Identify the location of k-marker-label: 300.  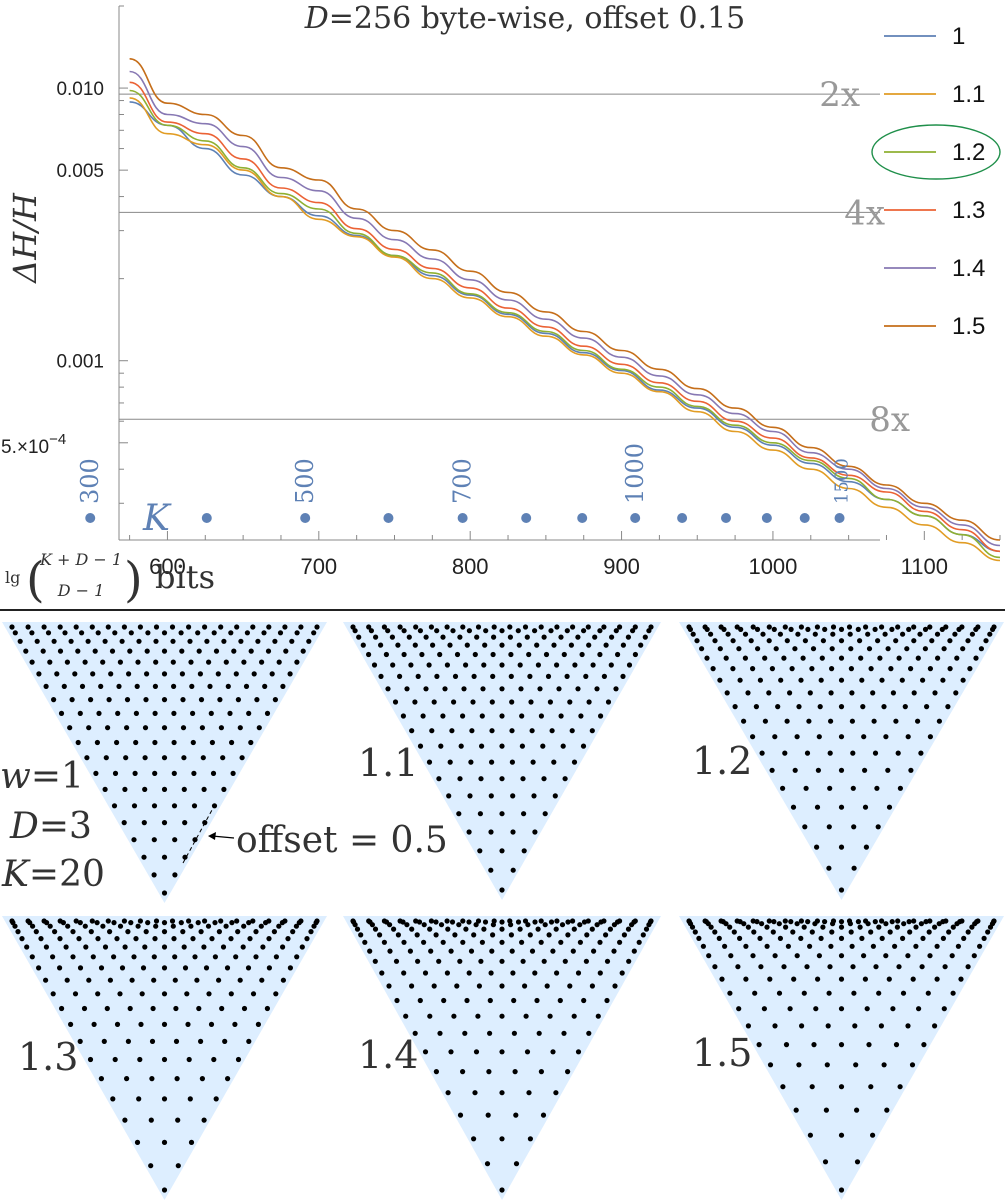
(90, 481).